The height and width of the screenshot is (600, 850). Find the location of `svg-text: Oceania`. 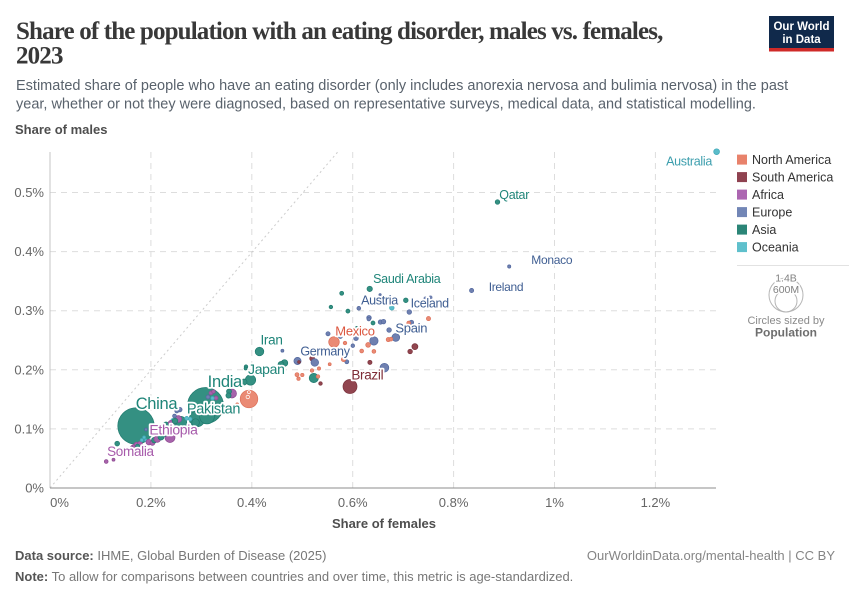

svg-text: Oceania is located at coordinates (775, 248).